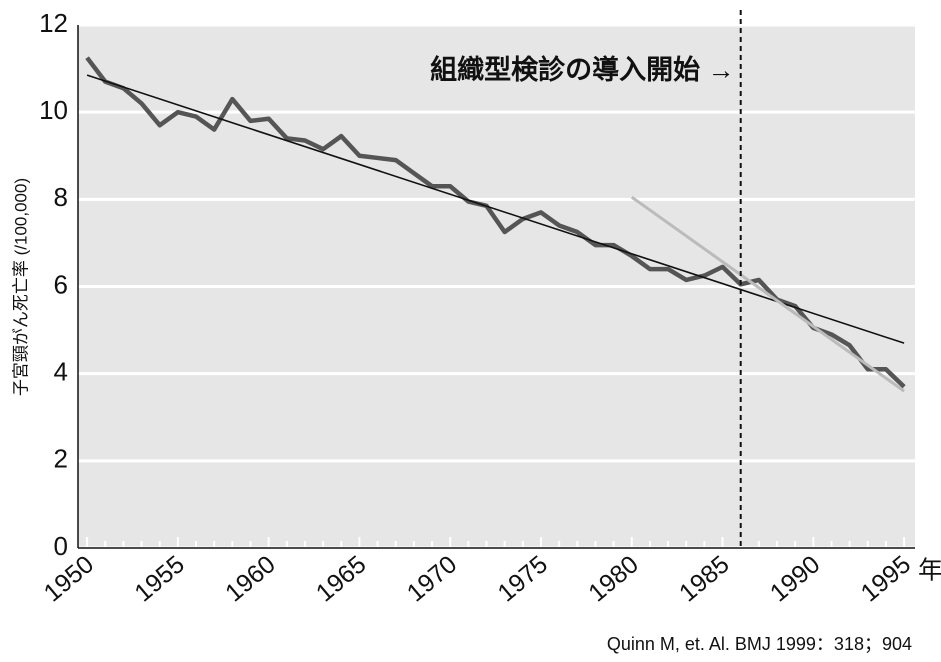 The image size is (941, 662). Describe the element at coordinates (20, 287) in the screenshot. I see `y-axis-label: 子宮頸がん死亡率 (/100,000)` at that location.